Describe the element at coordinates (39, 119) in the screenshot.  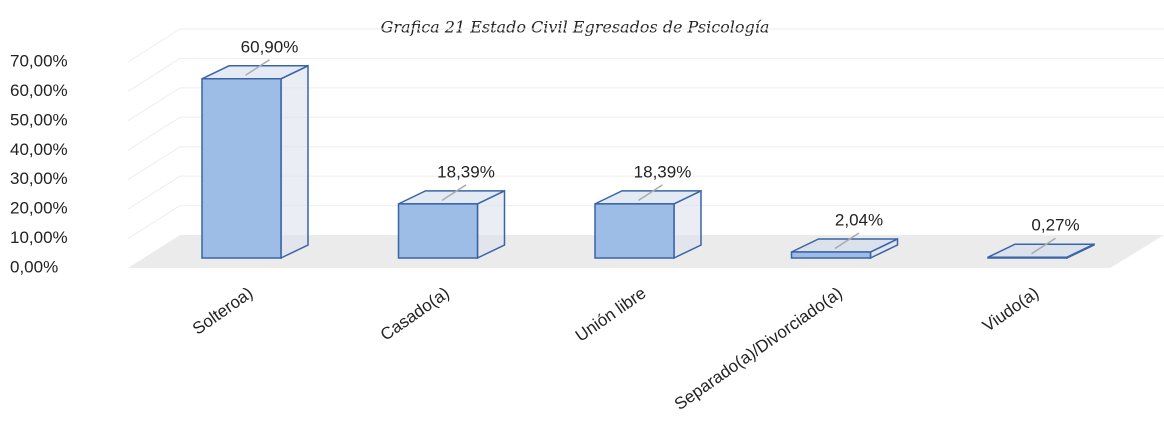
I see `y-tick-label: 50,00%` at that location.